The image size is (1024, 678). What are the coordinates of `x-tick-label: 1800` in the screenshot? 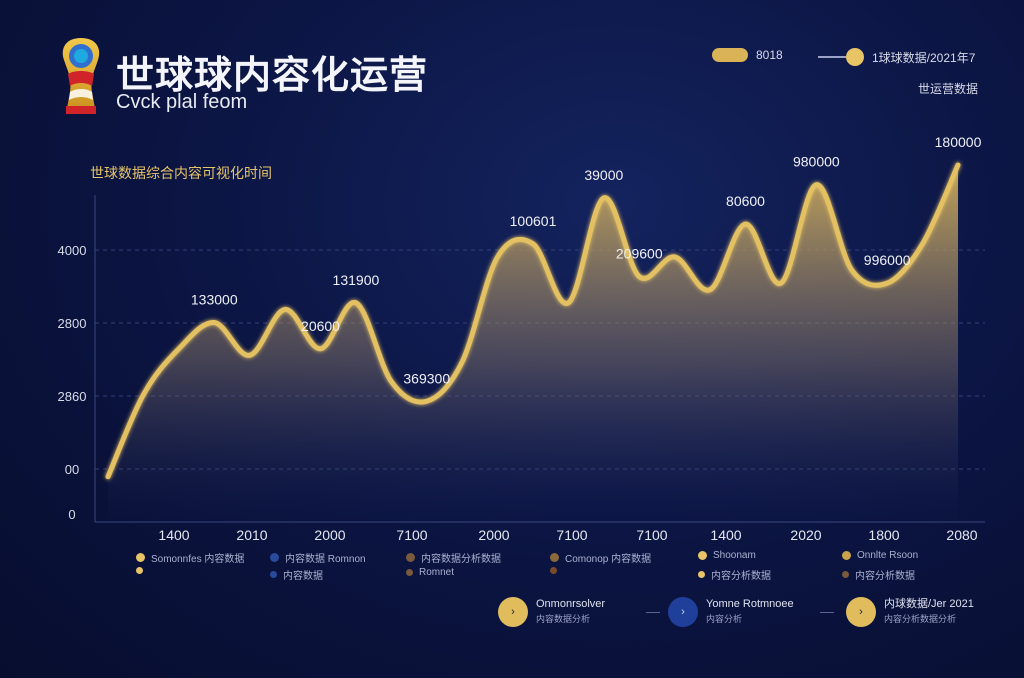 It's located at (883, 535).